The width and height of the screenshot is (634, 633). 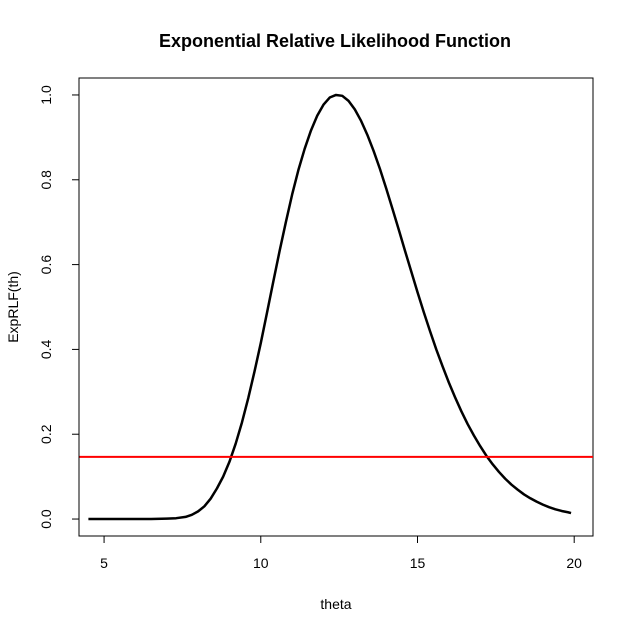 I want to click on x-tick-label: 20, so click(x=574, y=563).